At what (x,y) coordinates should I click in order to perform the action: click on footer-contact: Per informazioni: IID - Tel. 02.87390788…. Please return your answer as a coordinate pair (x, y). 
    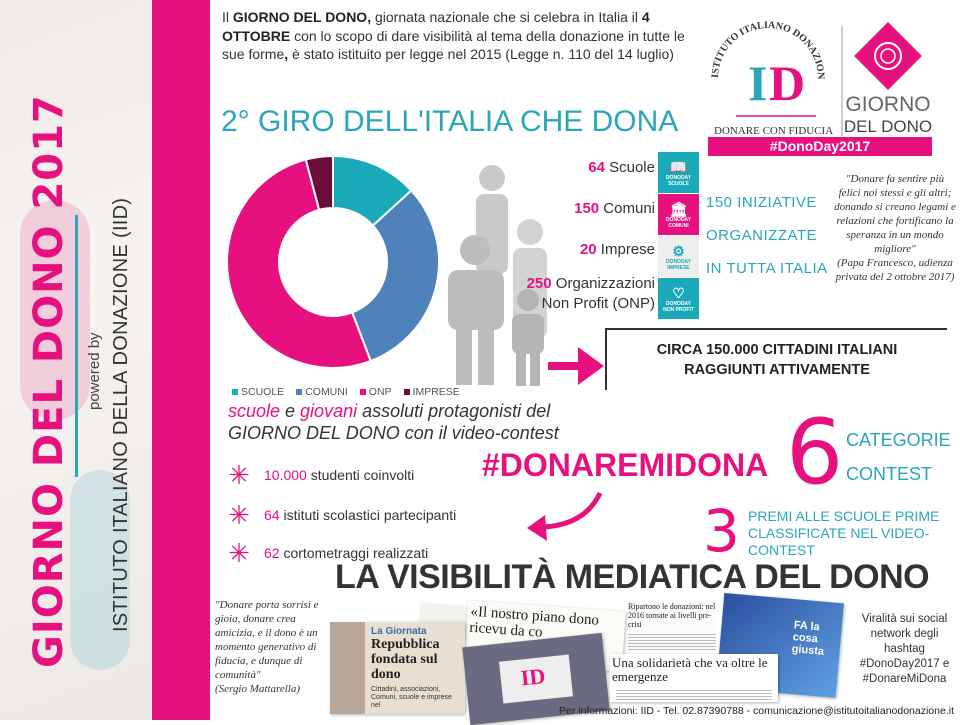
    Looking at the image, I should click on (756, 711).